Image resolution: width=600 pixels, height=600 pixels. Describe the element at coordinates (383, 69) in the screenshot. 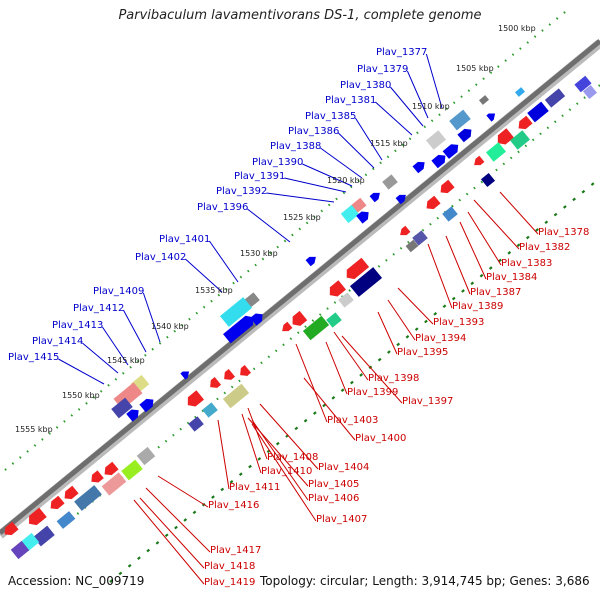

I see `gene-label: Plav_1379` at that location.